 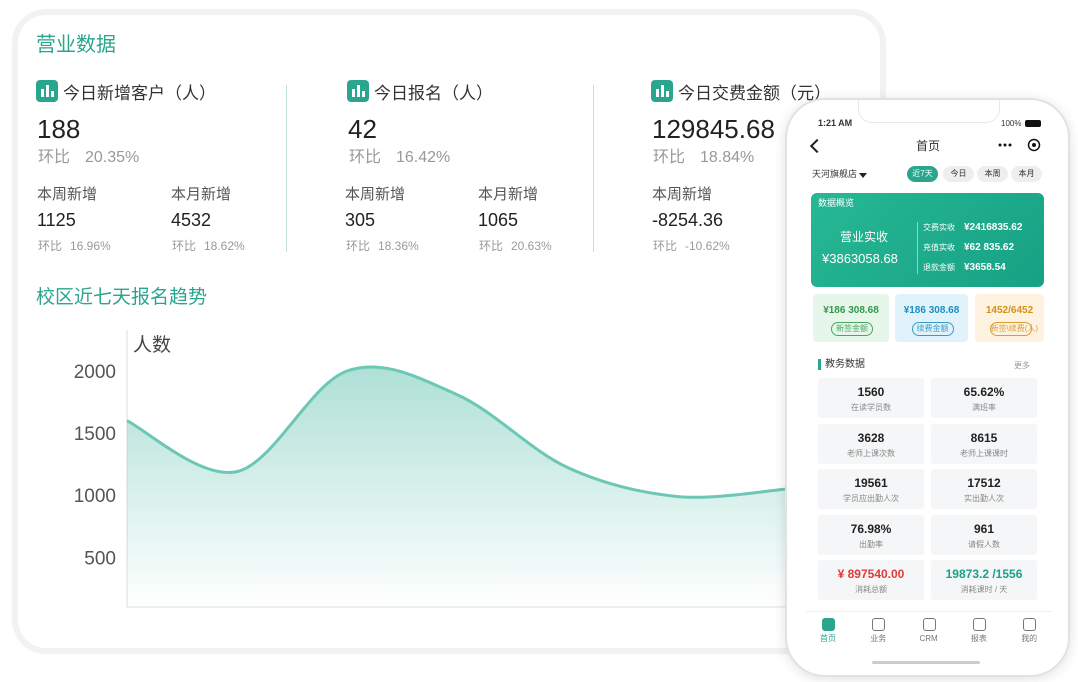 I want to click on sub-value: 1125, so click(x=56, y=220).